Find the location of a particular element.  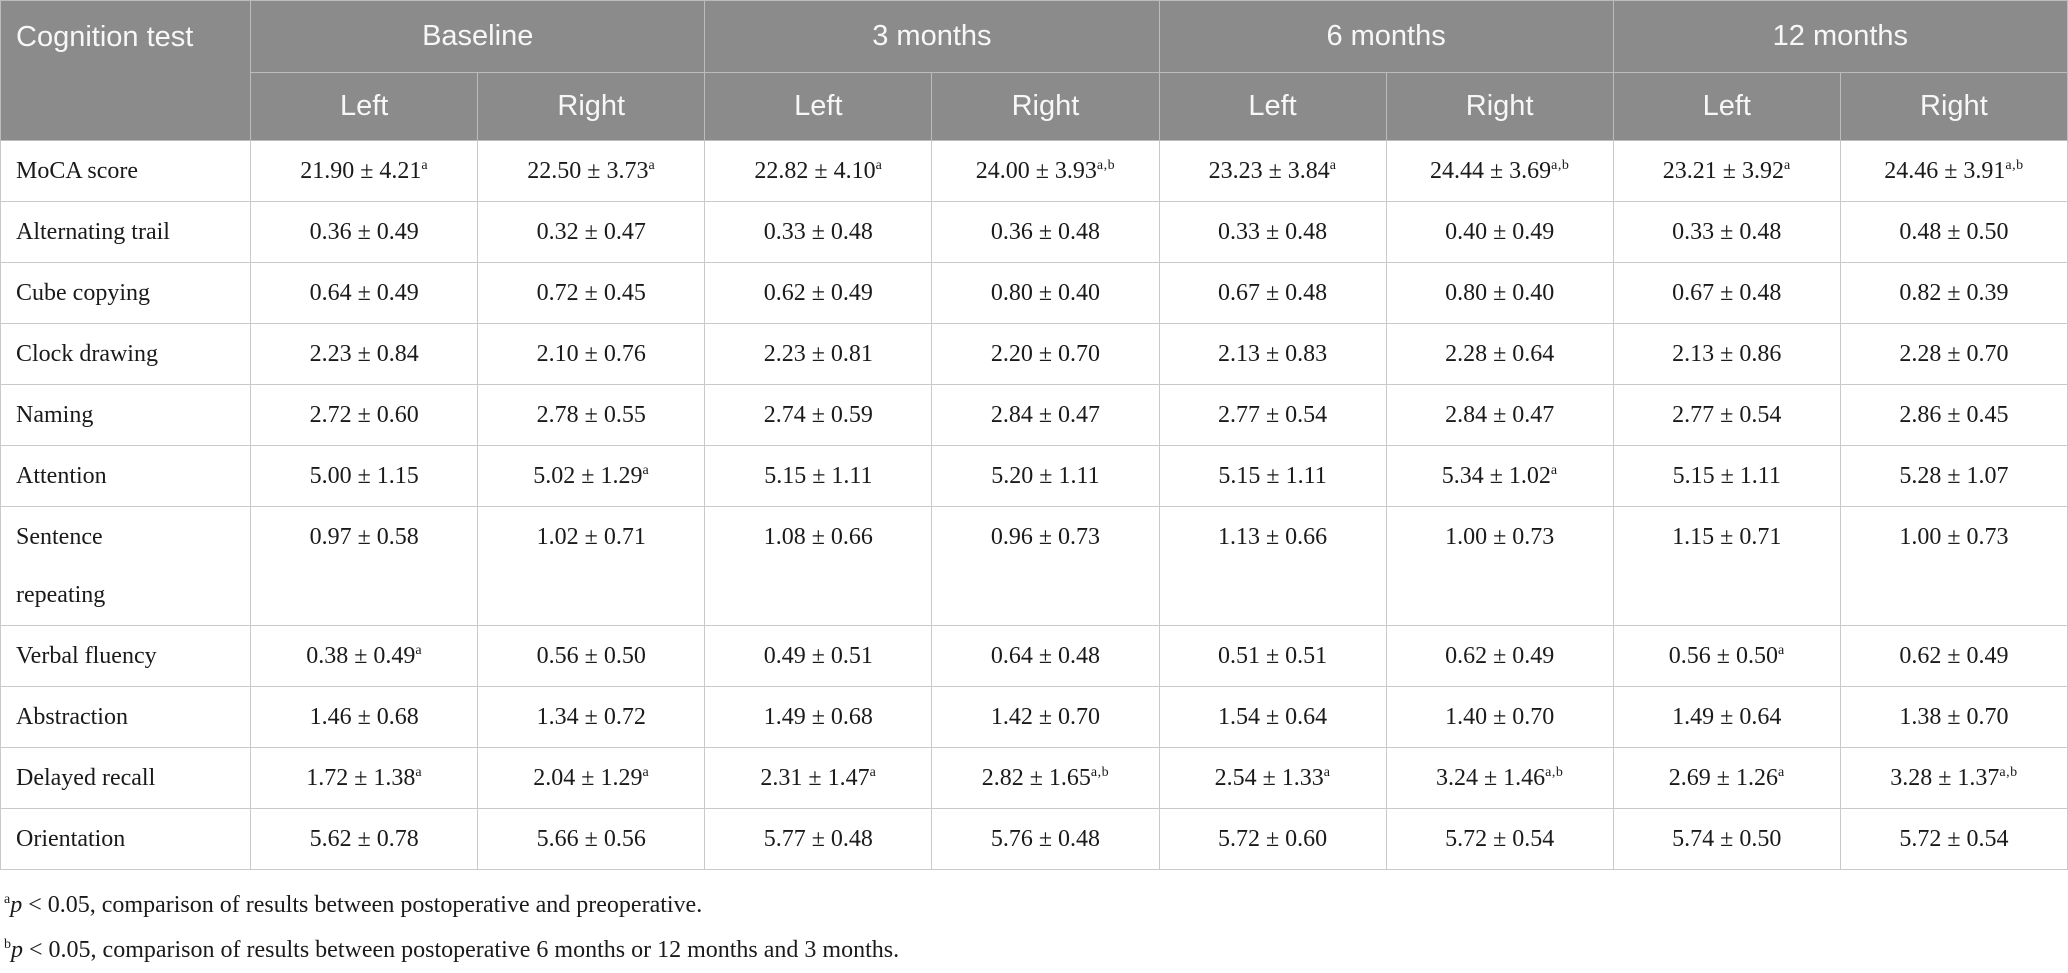

cell-value: 23.23 ± 3.84 is located at coordinates (1269, 171).